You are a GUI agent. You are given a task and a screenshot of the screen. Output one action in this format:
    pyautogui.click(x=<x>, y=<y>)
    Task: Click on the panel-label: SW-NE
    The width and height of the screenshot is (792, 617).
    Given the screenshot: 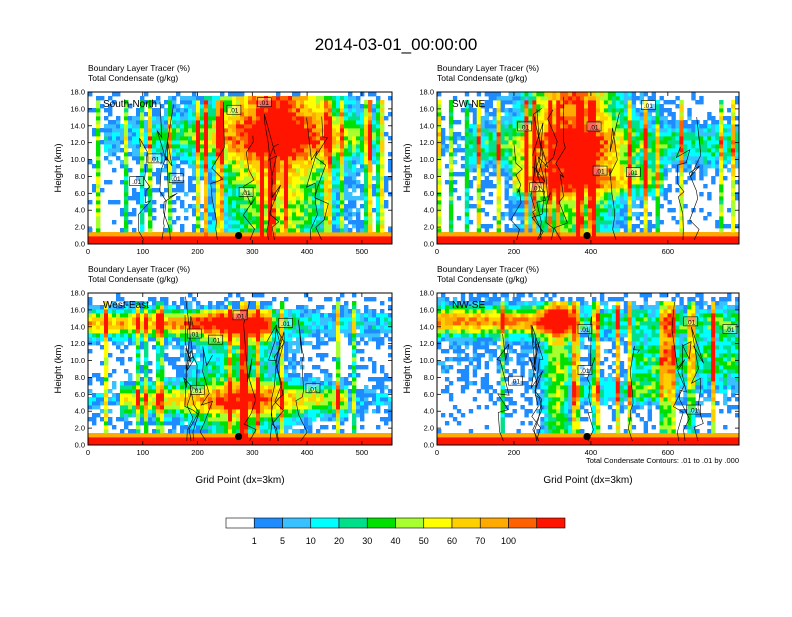 What is the action you would take?
    pyautogui.click(x=468, y=104)
    